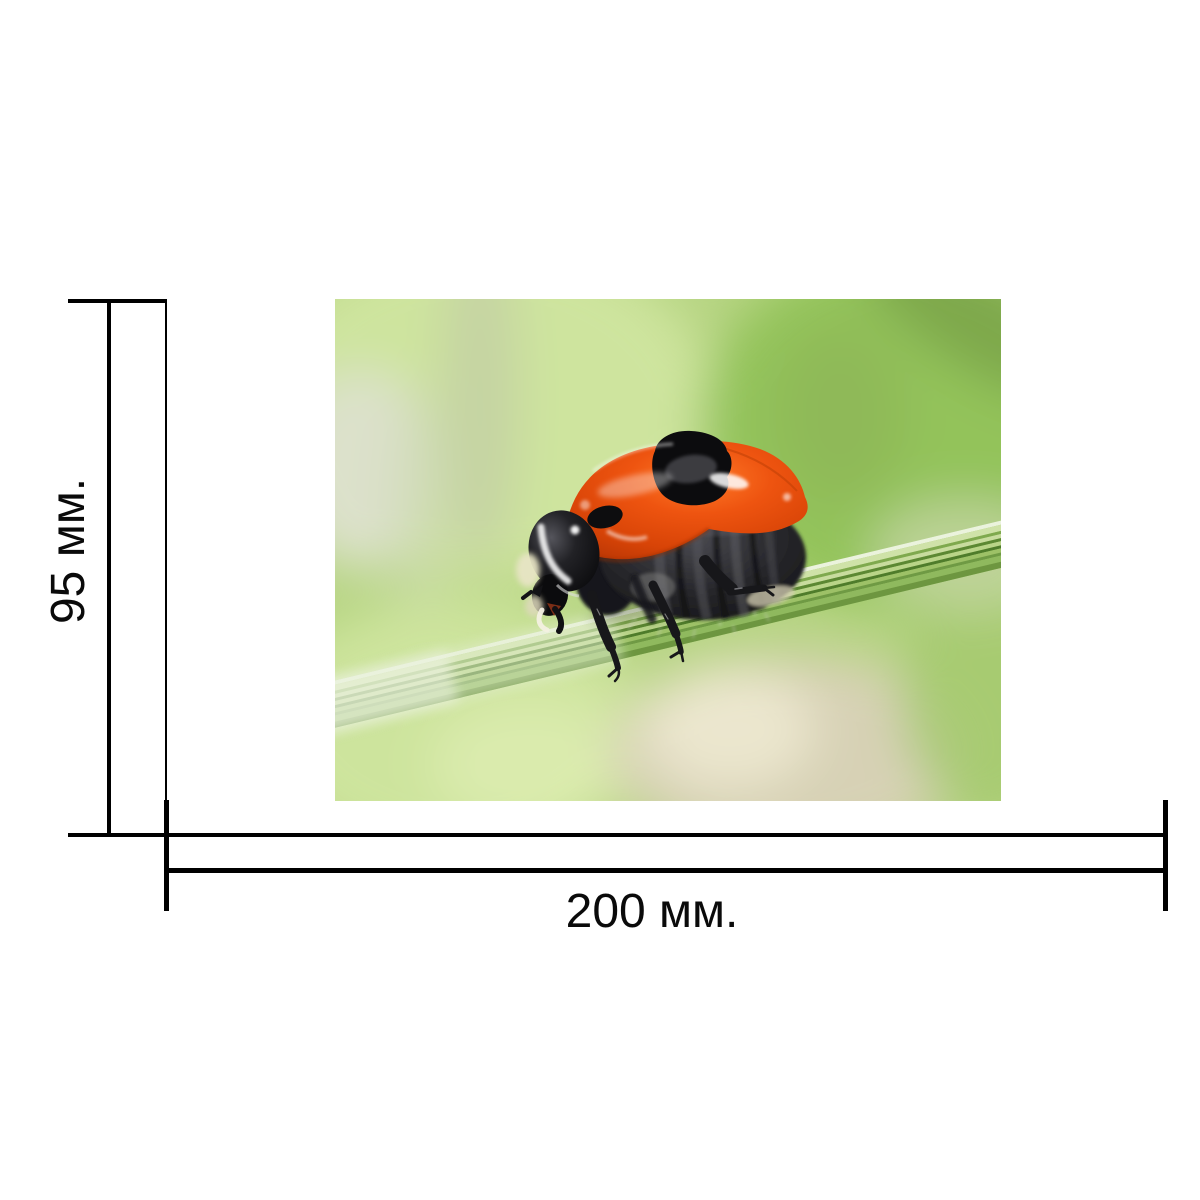 This screenshot has width=1200, height=1200. What do you see at coordinates (109, 567) in the screenshot?
I see `height-dimension-line` at bounding box center [109, 567].